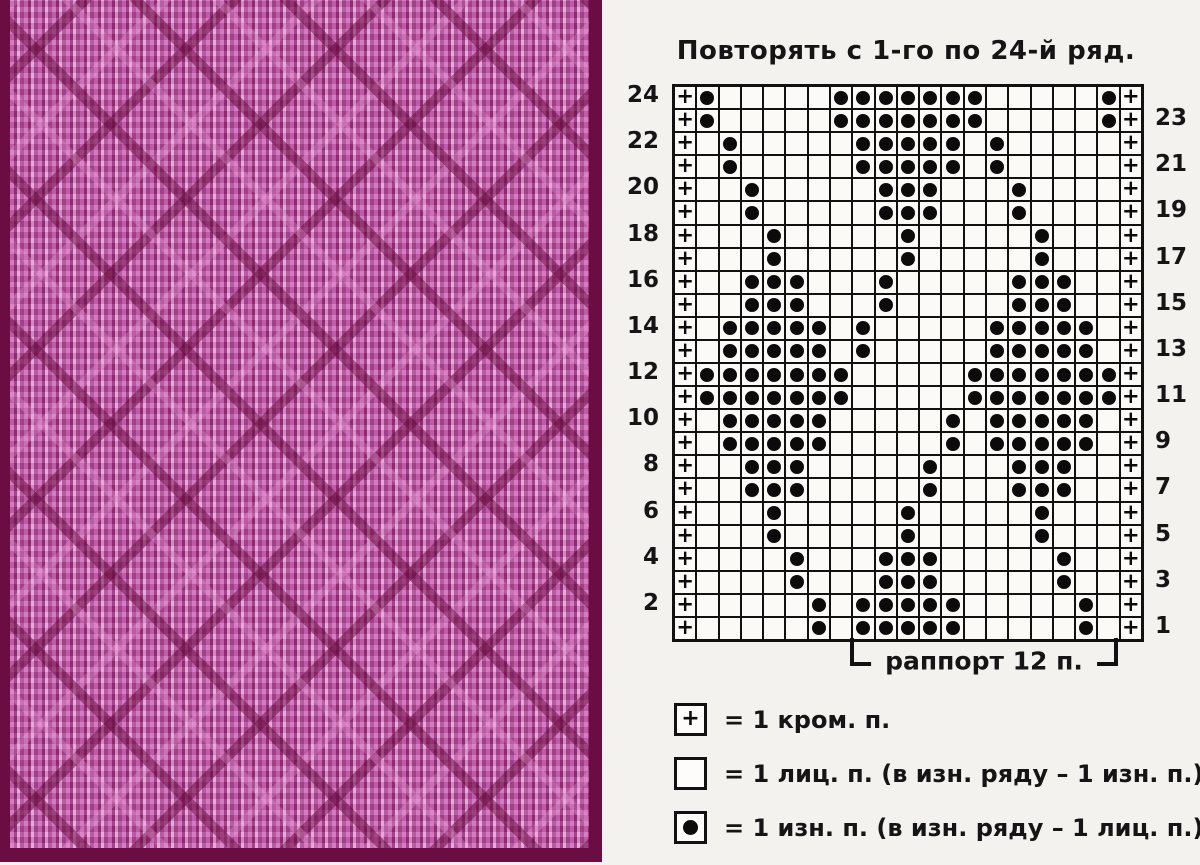 This screenshot has width=1200, height=865. I want to click on row-number-right: 7, so click(1163, 487).